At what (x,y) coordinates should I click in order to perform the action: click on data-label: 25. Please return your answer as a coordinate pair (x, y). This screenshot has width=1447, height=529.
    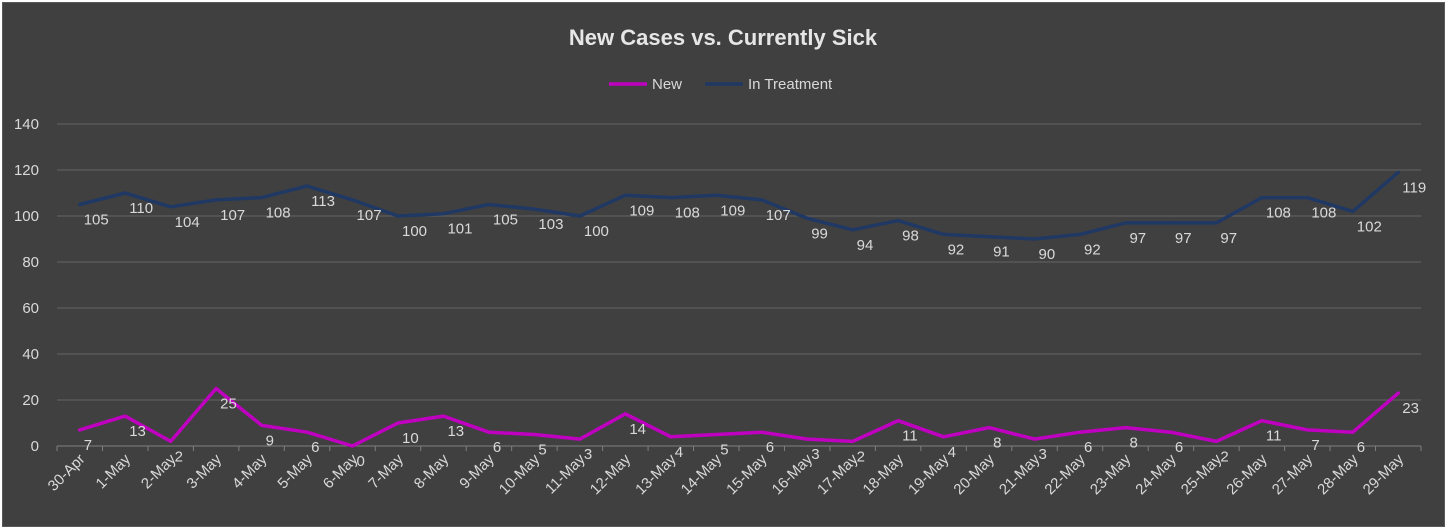
    Looking at the image, I should click on (228, 404).